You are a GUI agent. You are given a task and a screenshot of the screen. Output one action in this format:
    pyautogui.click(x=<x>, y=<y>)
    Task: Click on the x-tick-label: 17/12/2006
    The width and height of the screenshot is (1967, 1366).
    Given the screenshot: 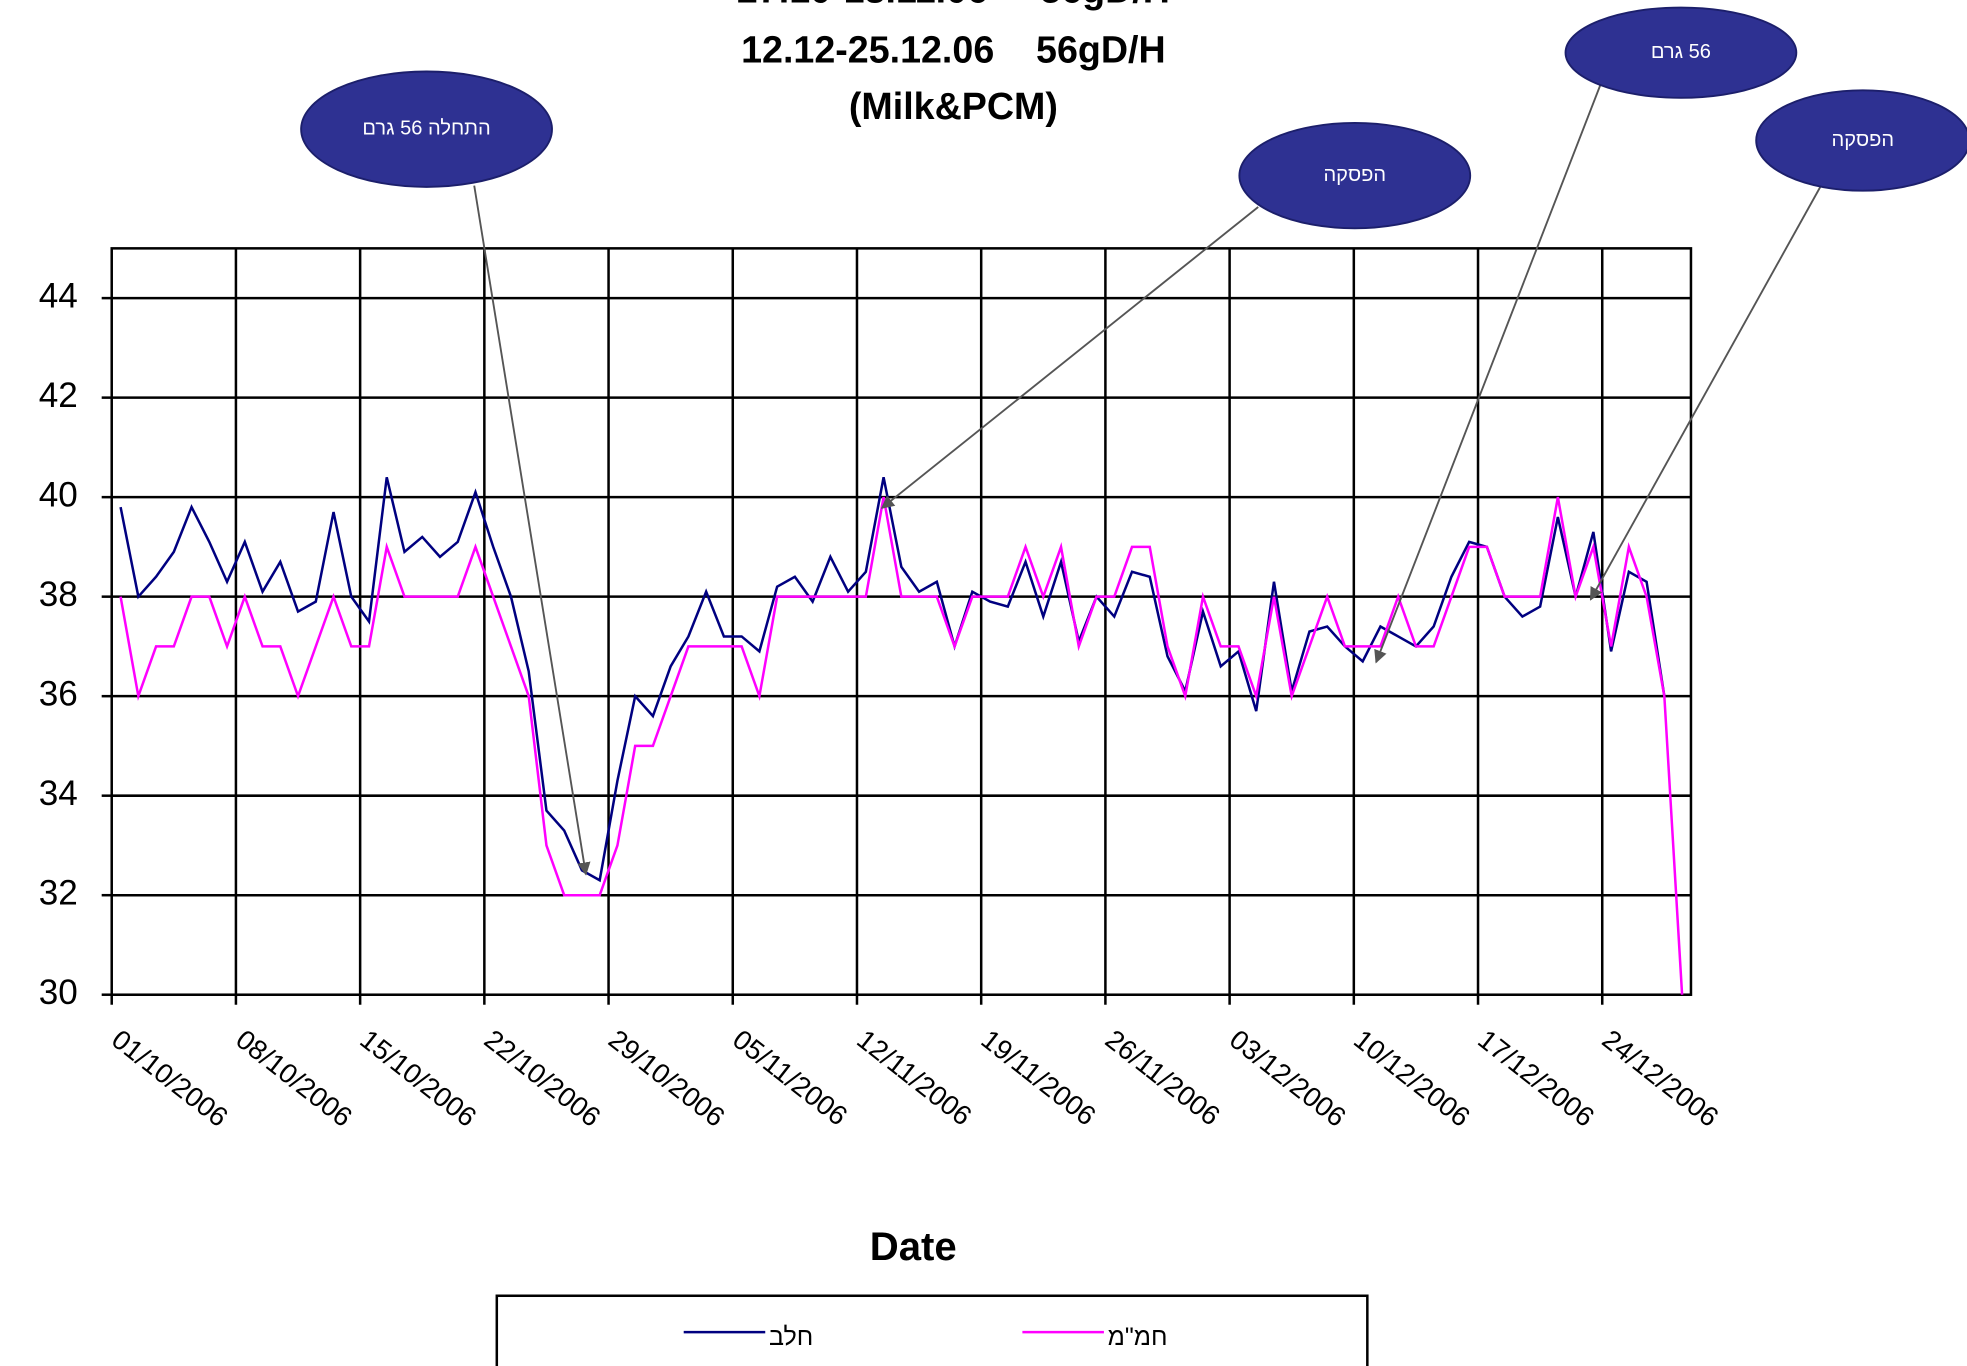 What is the action you would take?
    pyautogui.click(x=1536, y=1077)
    